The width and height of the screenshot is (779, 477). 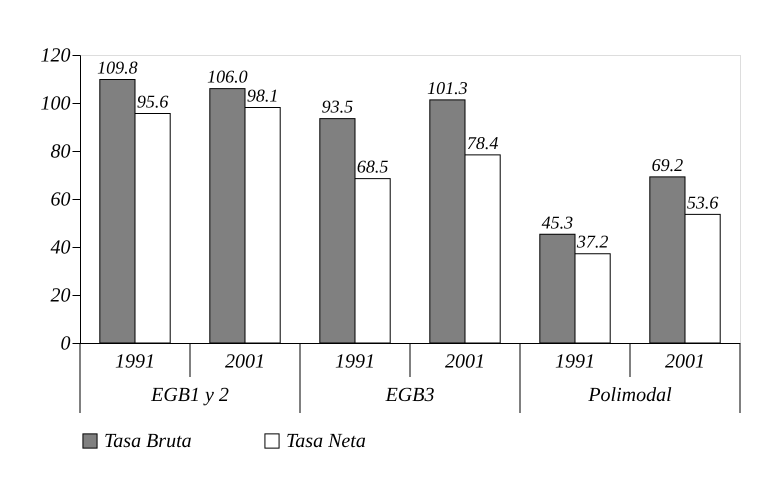 I want to click on data-label: 101.3, so click(x=447, y=88).